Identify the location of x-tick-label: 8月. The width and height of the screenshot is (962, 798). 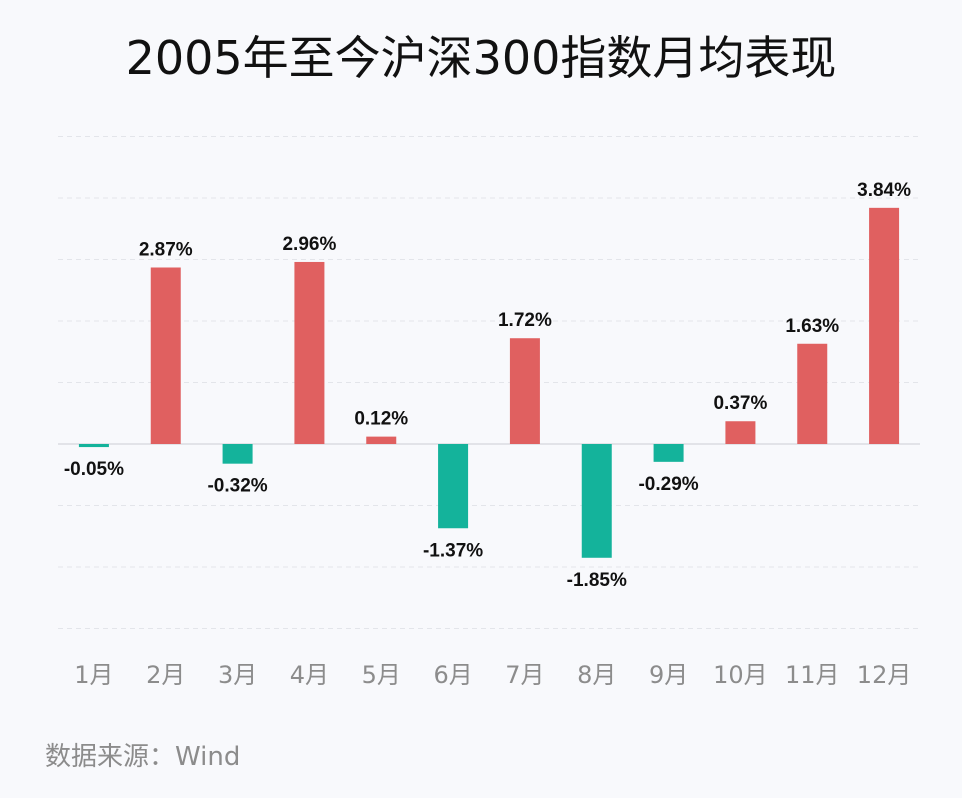
(596, 675).